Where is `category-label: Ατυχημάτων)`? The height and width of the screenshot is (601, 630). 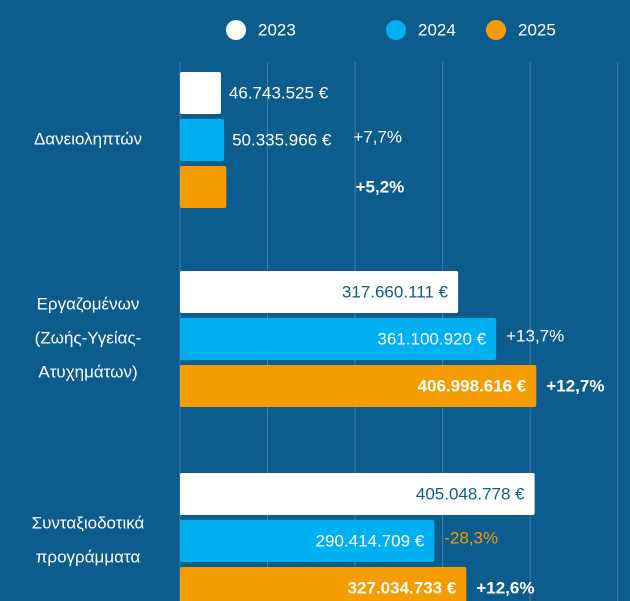
category-label: Ατυχημάτων) is located at coordinates (87, 371).